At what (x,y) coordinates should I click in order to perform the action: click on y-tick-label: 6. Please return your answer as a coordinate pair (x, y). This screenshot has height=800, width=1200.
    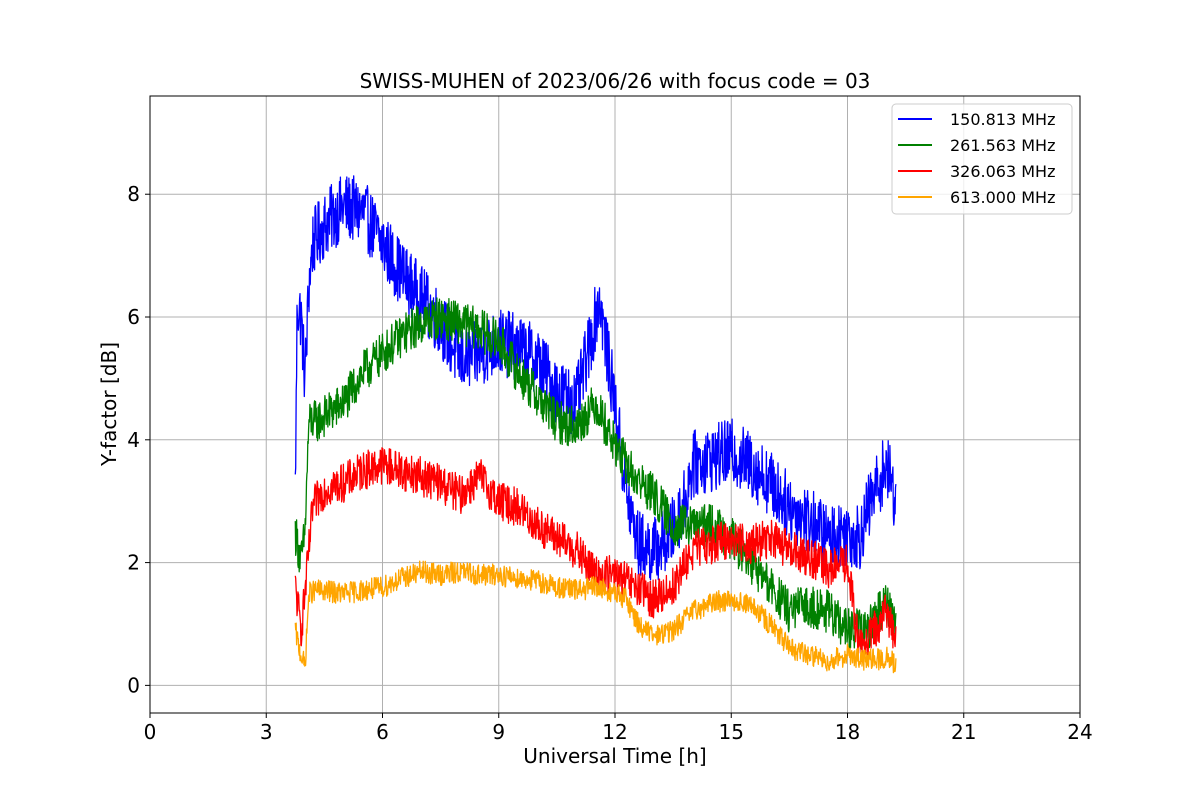
    Looking at the image, I should click on (133, 317).